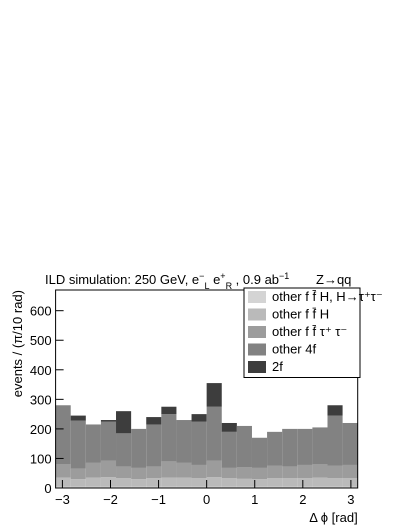  What do you see at coordinates (158, 499) in the screenshot?
I see `x-tick-label: −1` at bounding box center [158, 499].